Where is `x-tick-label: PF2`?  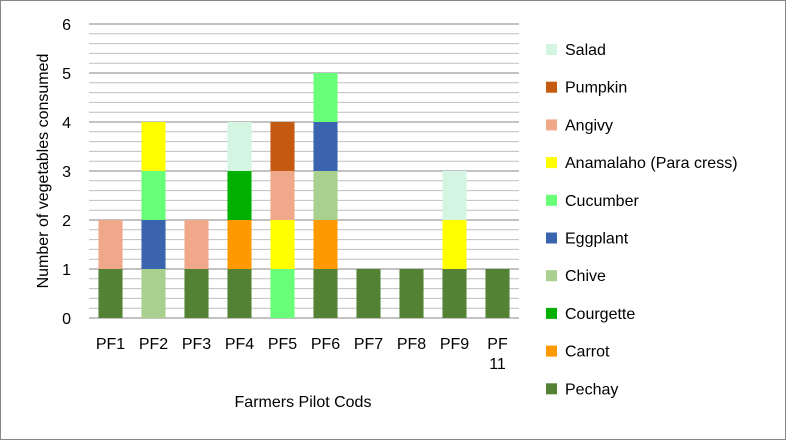
x-tick-label: PF2 is located at coordinates (153, 344).